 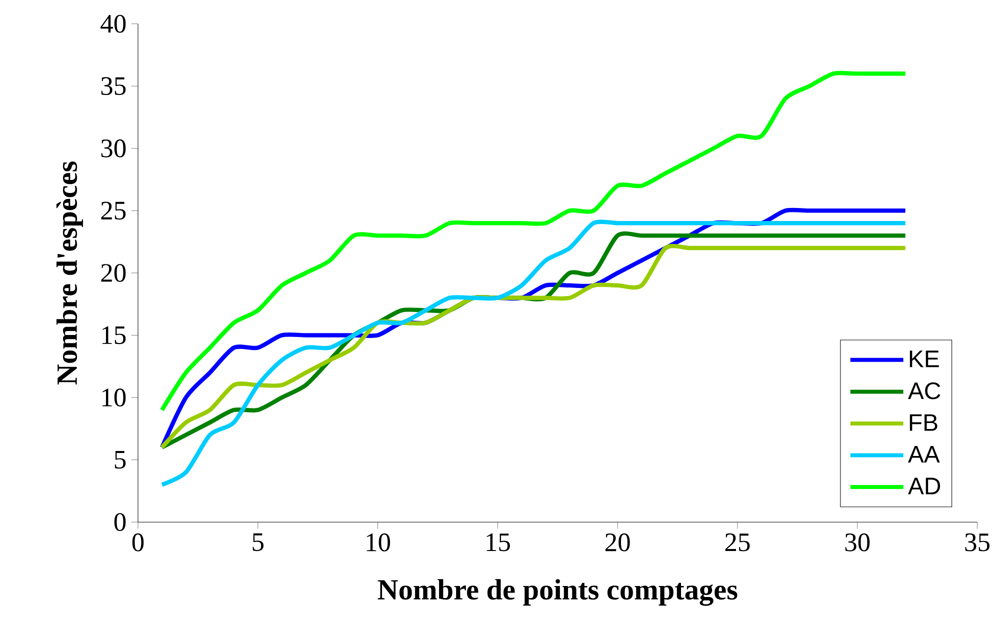 What do you see at coordinates (120, 522) in the screenshot?
I see `y-tick-label: 0` at bounding box center [120, 522].